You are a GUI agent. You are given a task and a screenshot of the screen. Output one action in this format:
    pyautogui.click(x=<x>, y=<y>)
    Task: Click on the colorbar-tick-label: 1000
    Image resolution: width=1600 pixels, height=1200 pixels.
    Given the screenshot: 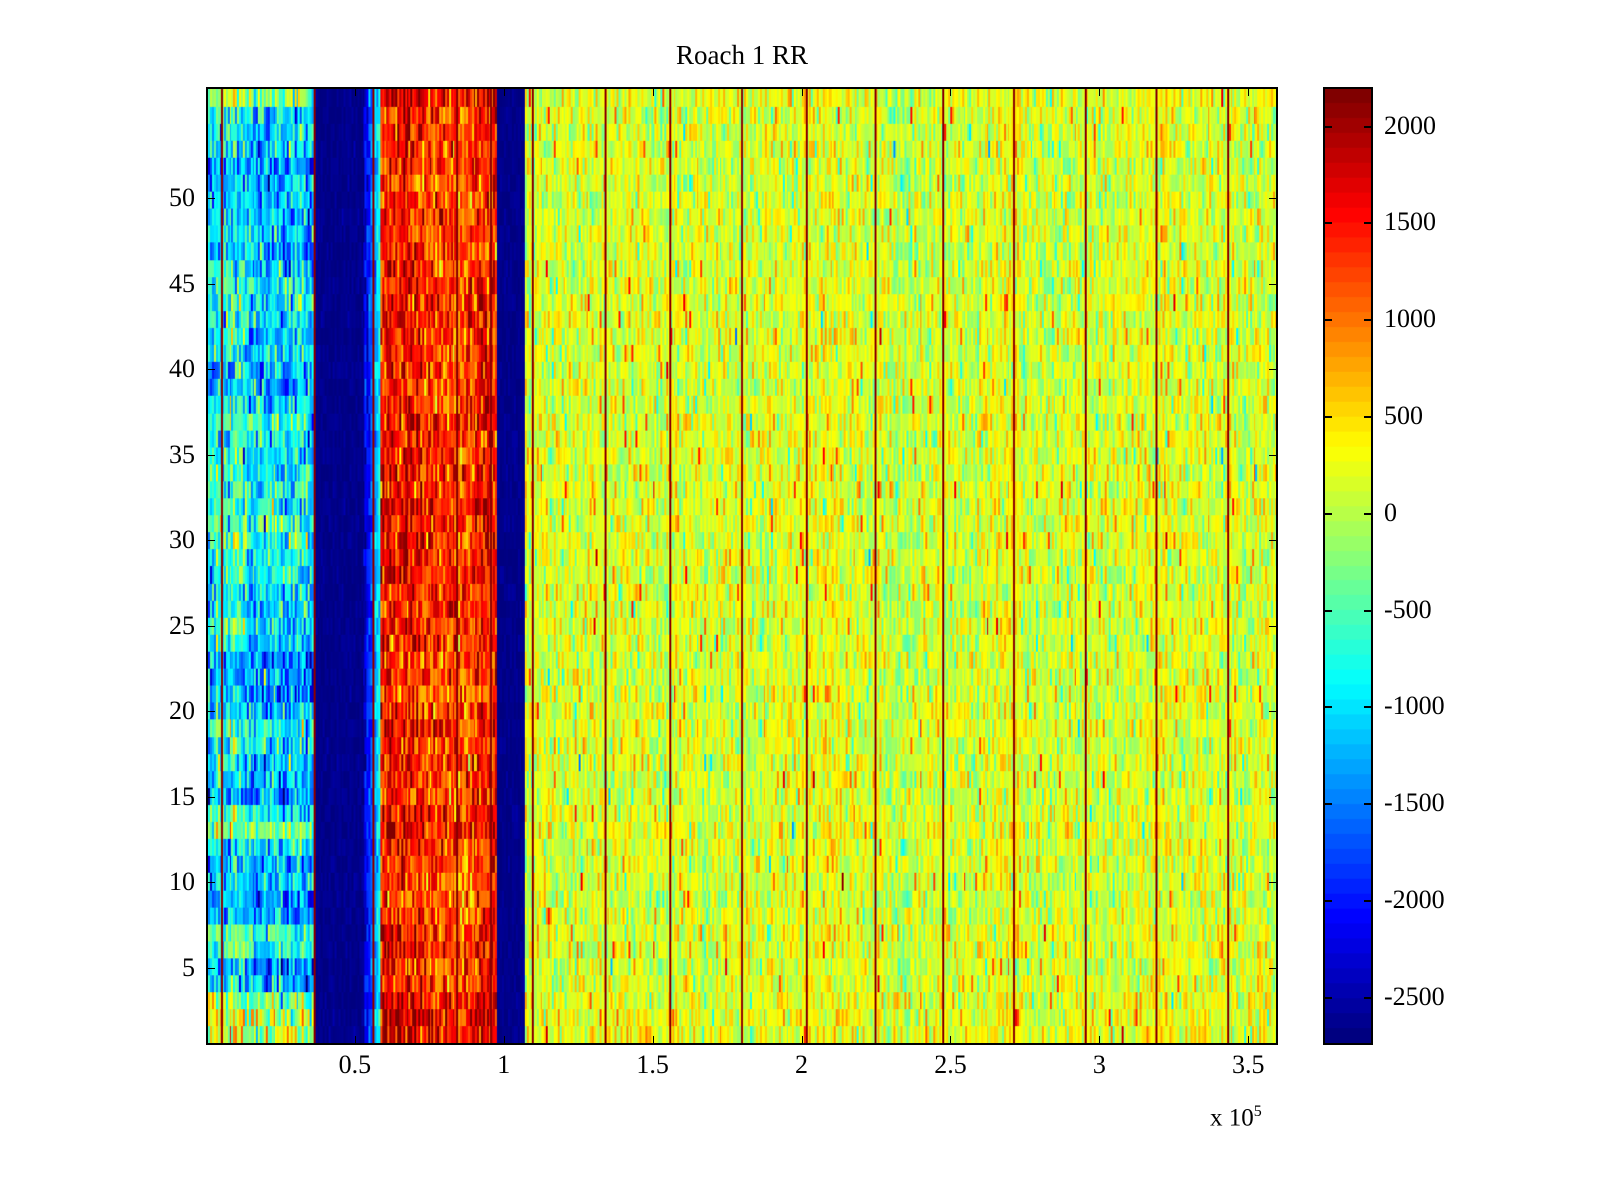 What is the action you would take?
    pyautogui.click(x=1410, y=319)
    